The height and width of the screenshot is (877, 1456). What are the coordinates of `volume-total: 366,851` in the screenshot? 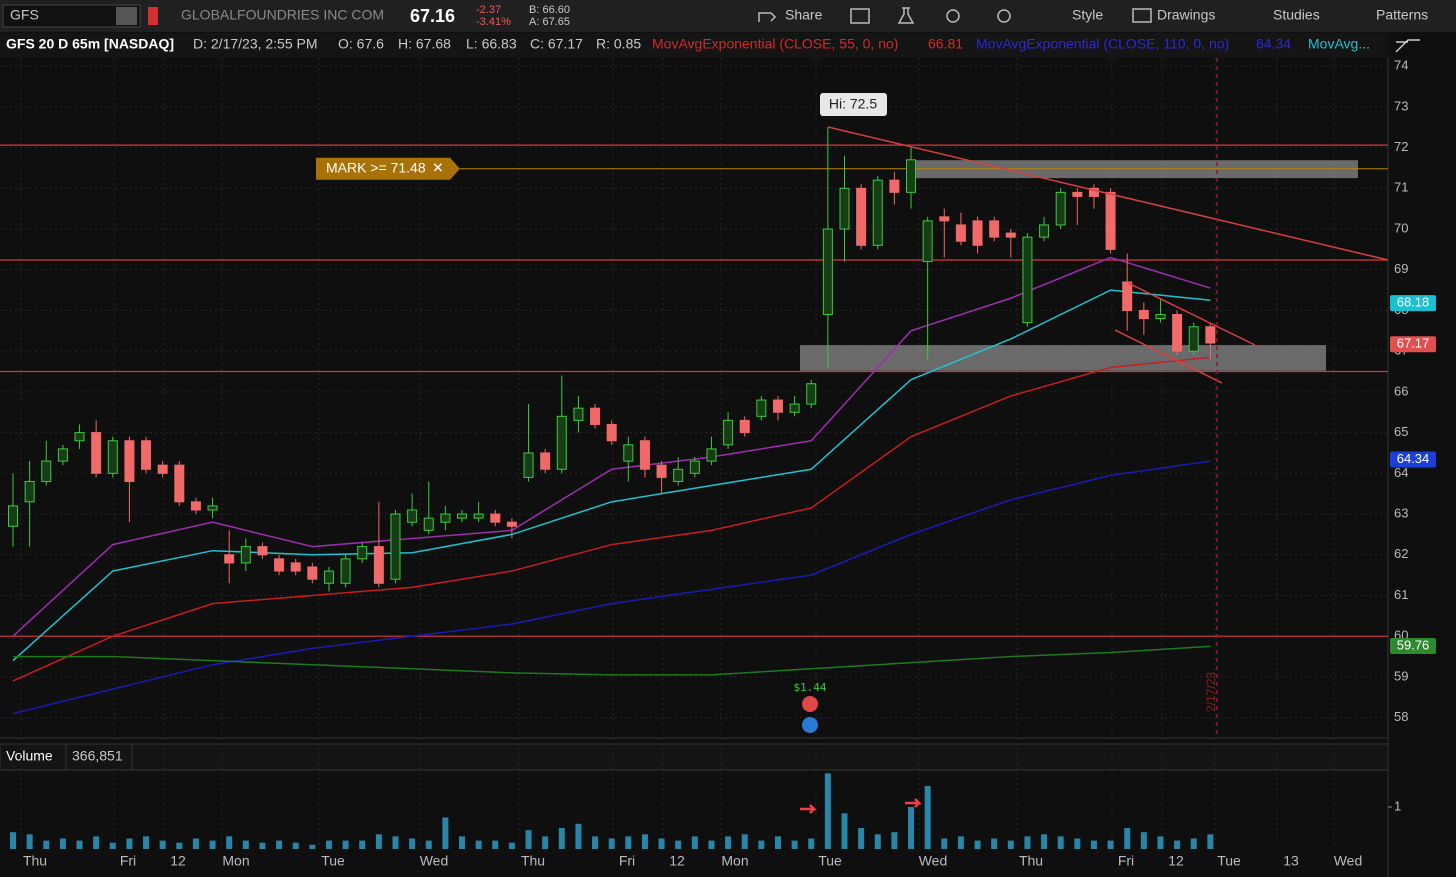 It's located at (97, 756).